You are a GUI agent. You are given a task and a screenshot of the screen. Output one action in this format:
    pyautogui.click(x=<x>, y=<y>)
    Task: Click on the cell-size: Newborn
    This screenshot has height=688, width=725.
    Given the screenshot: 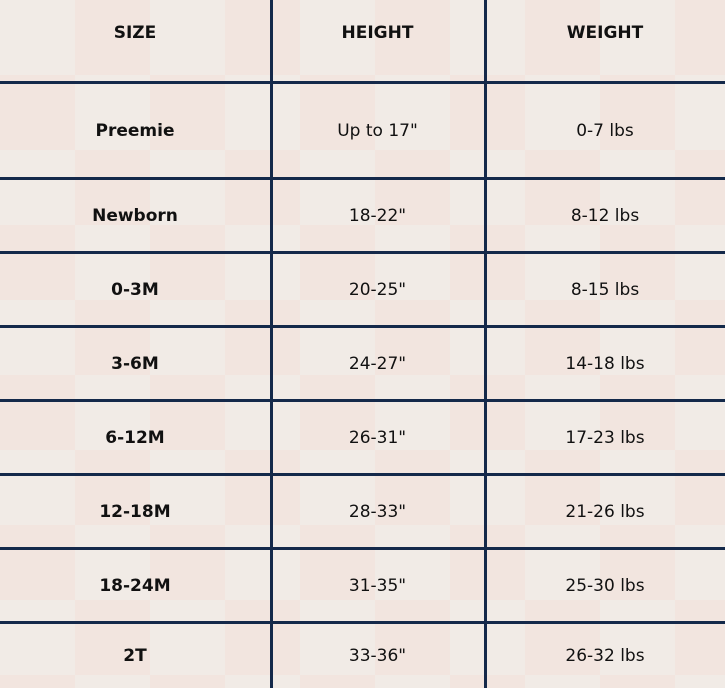 What is the action you would take?
    pyautogui.click(x=135, y=215)
    